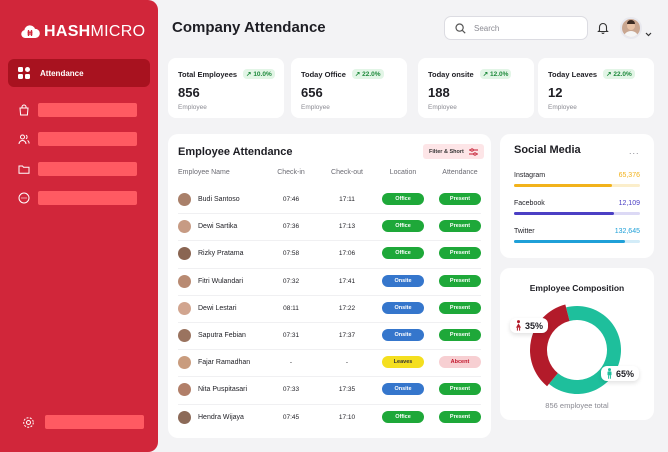 The height and width of the screenshot is (452, 668). Describe the element at coordinates (347, 172) in the screenshot. I see `column-header-checkout: Check-out` at that location.